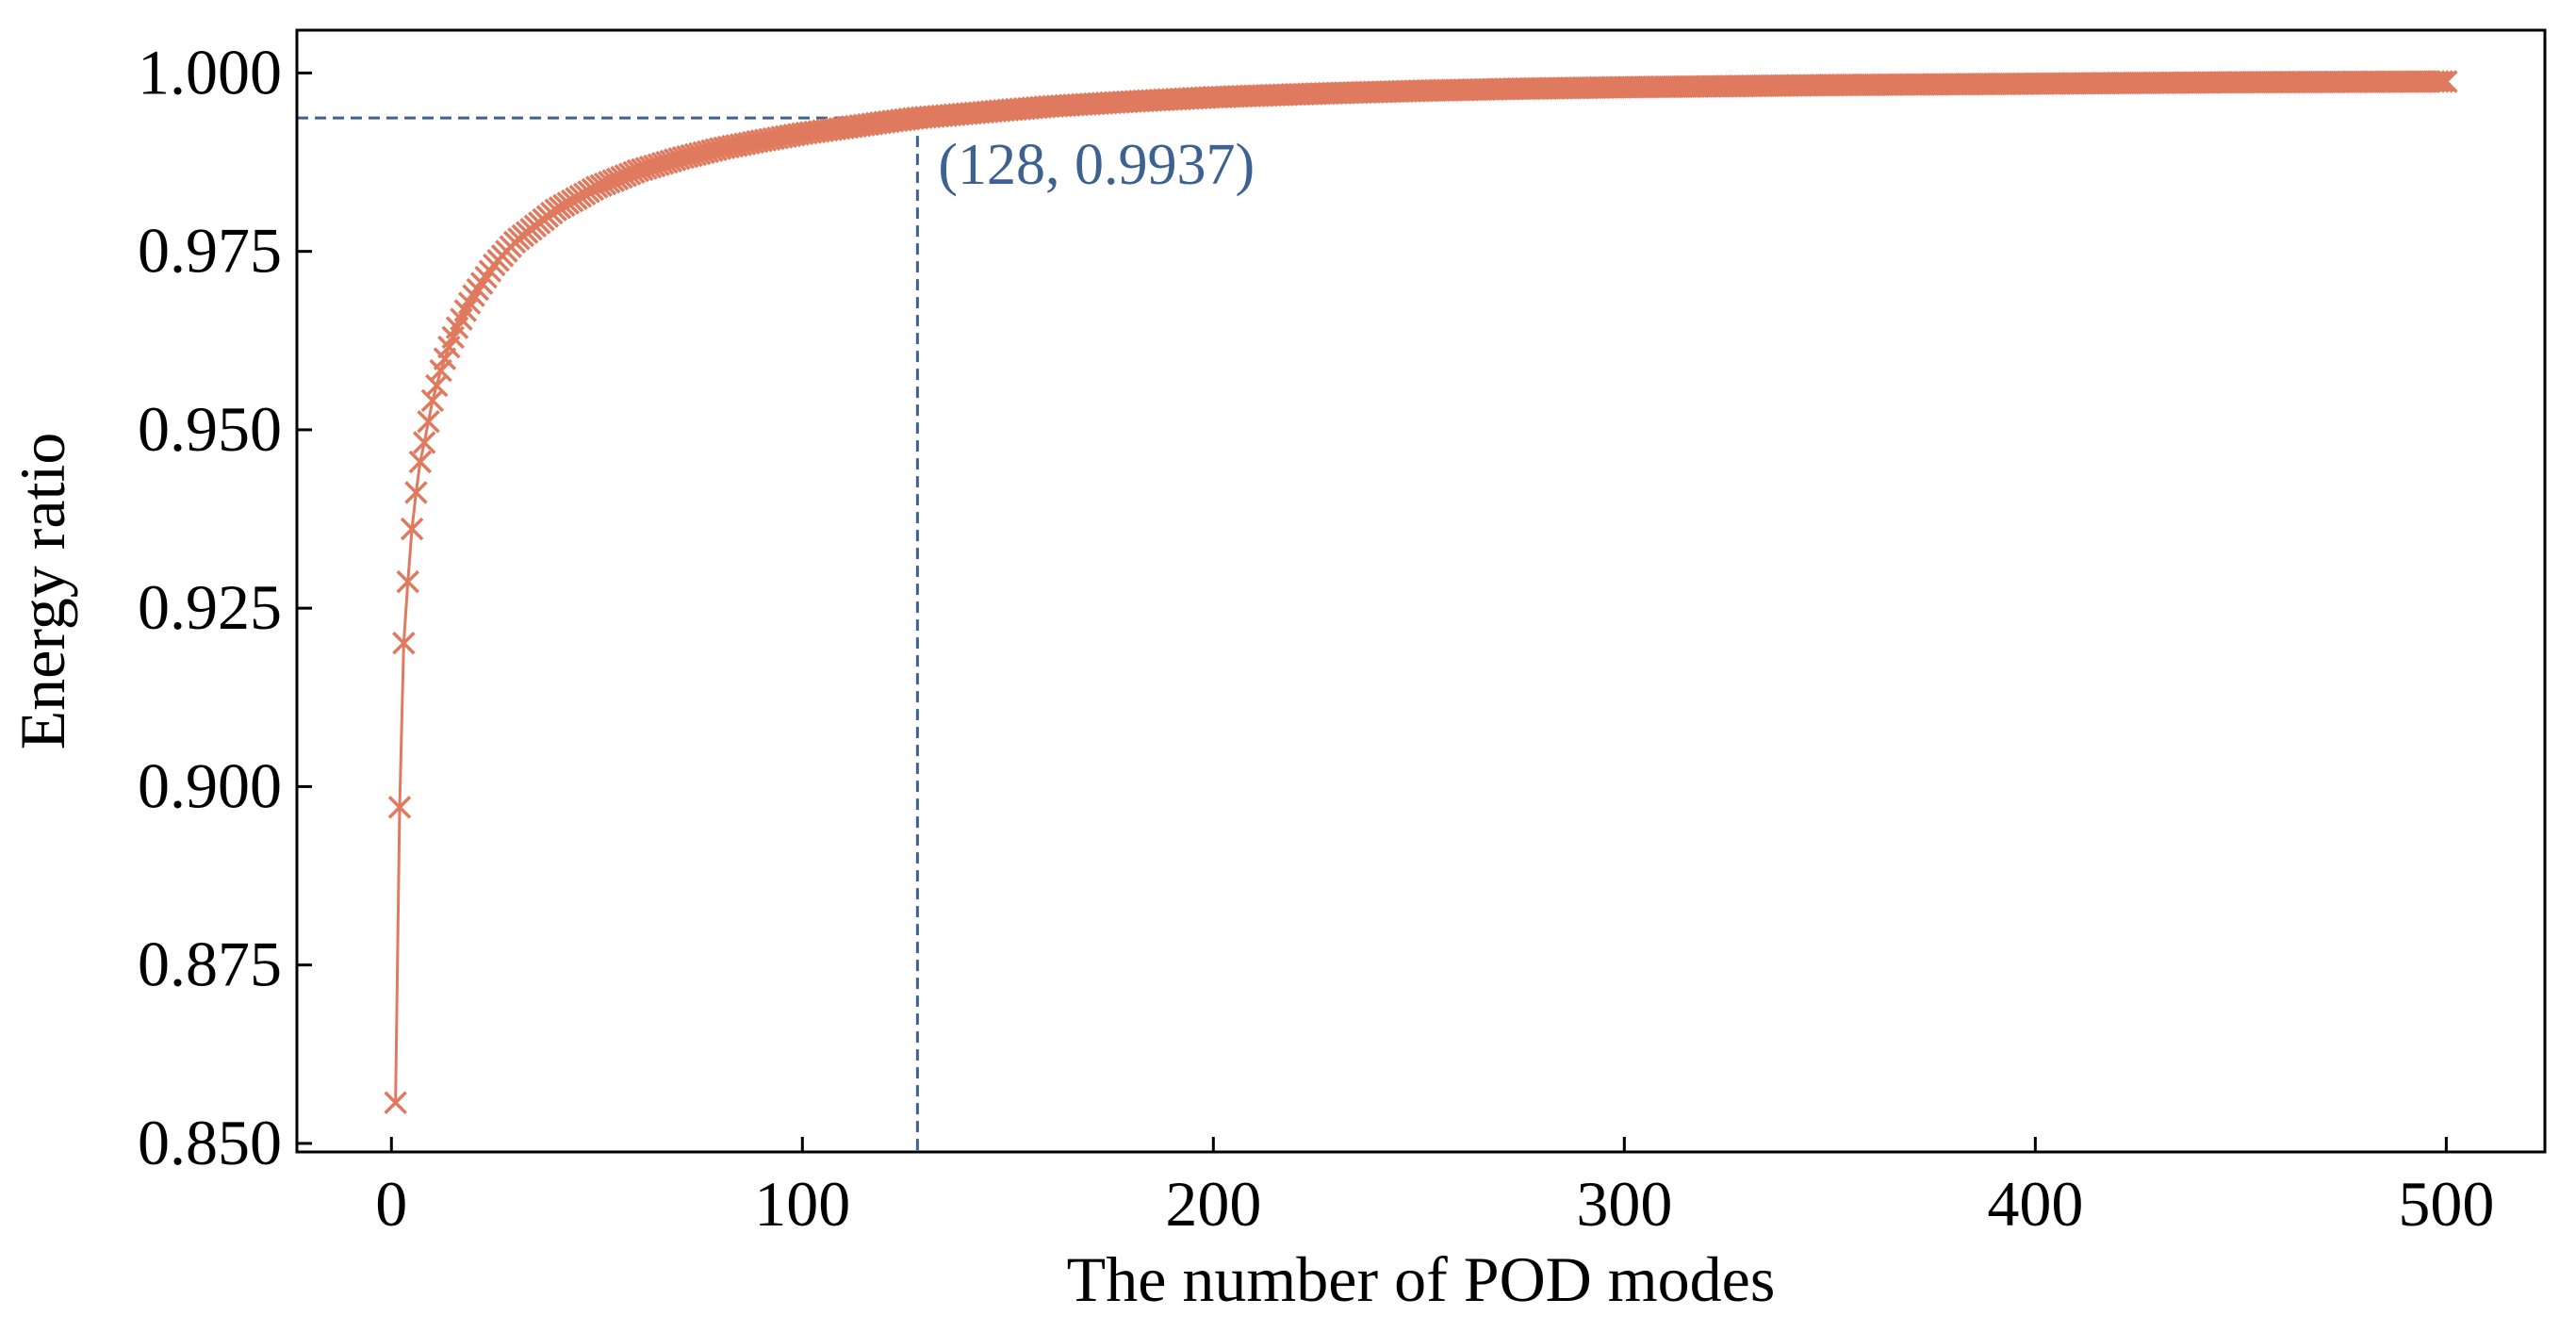  What do you see at coordinates (1421, 1279) in the screenshot?
I see `x-axis-title: The number of POD modes` at bounding box center [1421, 1279].